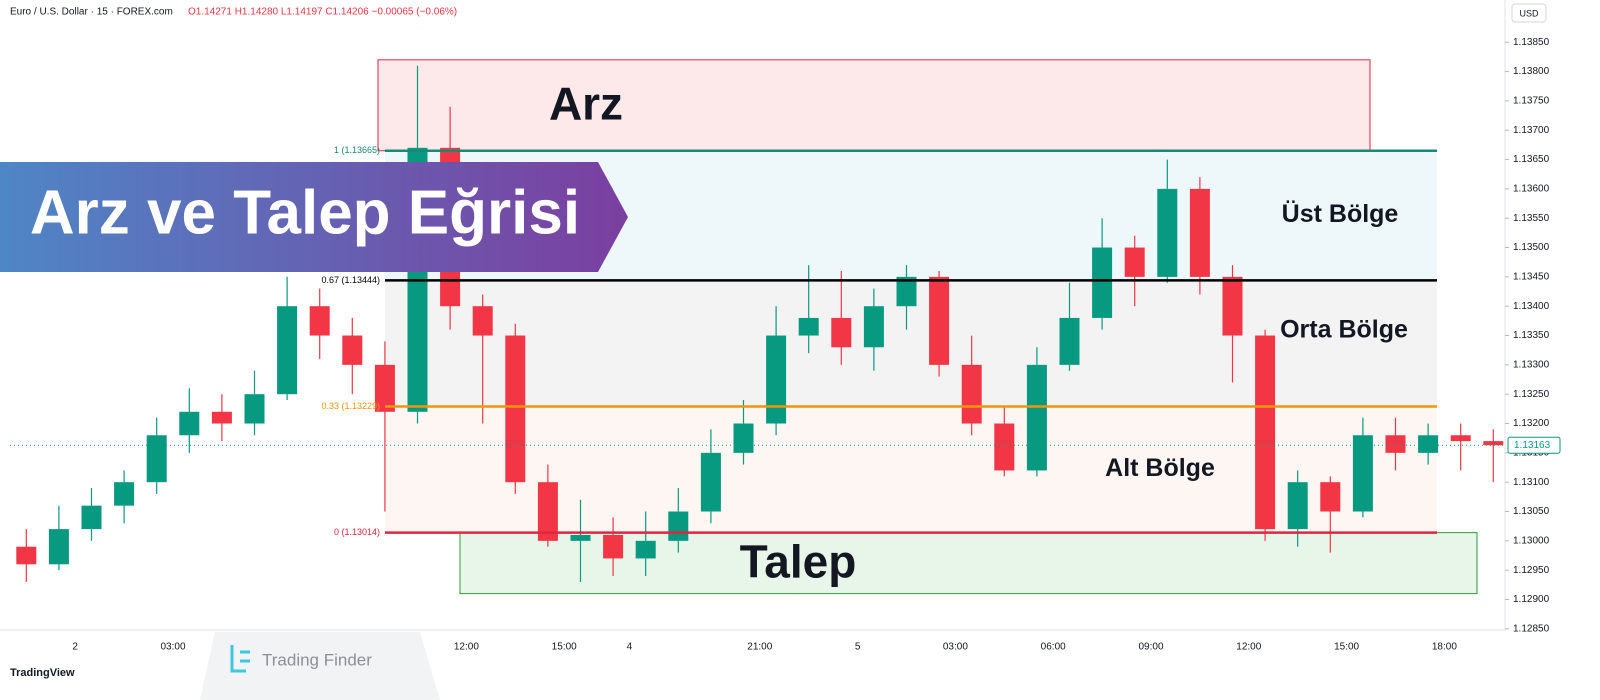  I want to click on band-label: Alt Bölge, so click(1160, 468).